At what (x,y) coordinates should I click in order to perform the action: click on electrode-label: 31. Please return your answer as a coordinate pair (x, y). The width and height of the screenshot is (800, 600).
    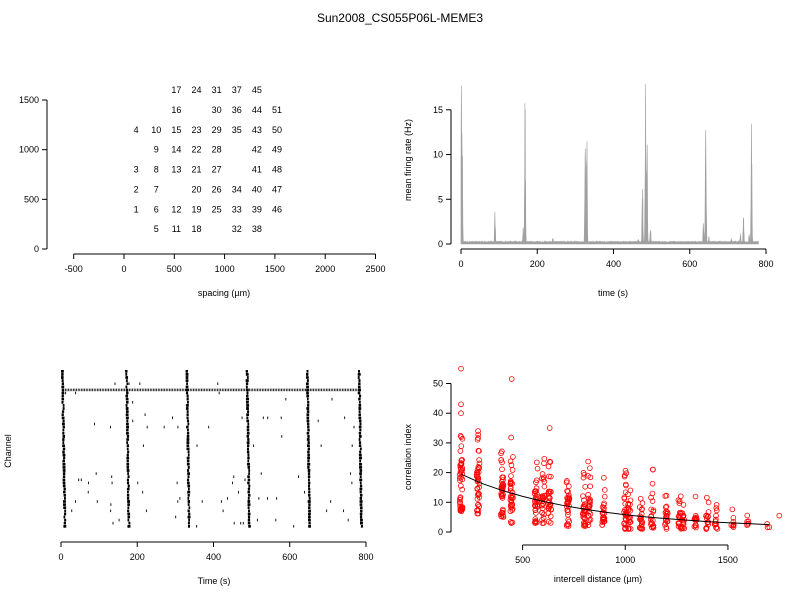
    Looking at the image, I should click on (217, 90).